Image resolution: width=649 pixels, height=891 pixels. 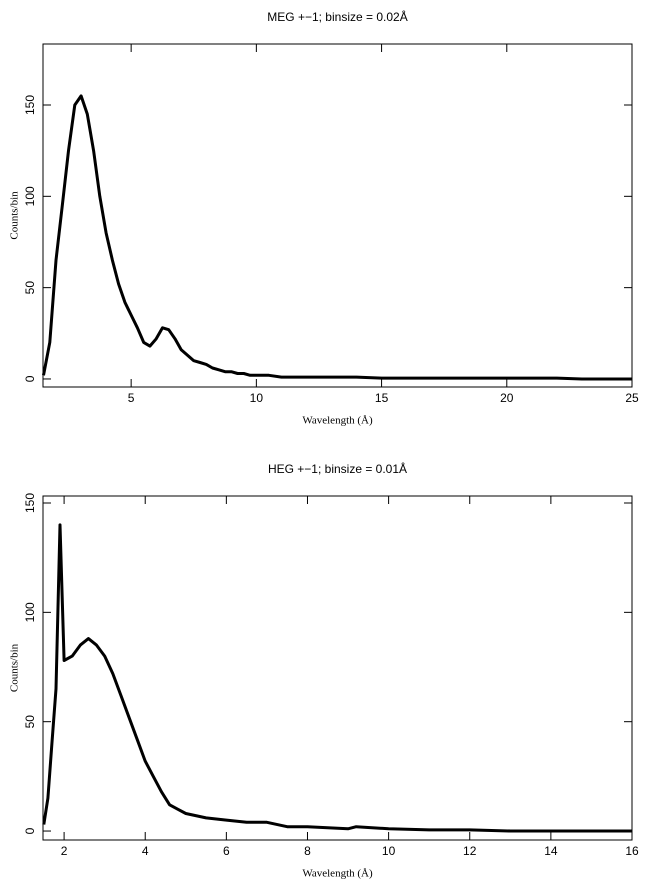 I want to click on x-tick-label: 12, so click(x=470, y=851).